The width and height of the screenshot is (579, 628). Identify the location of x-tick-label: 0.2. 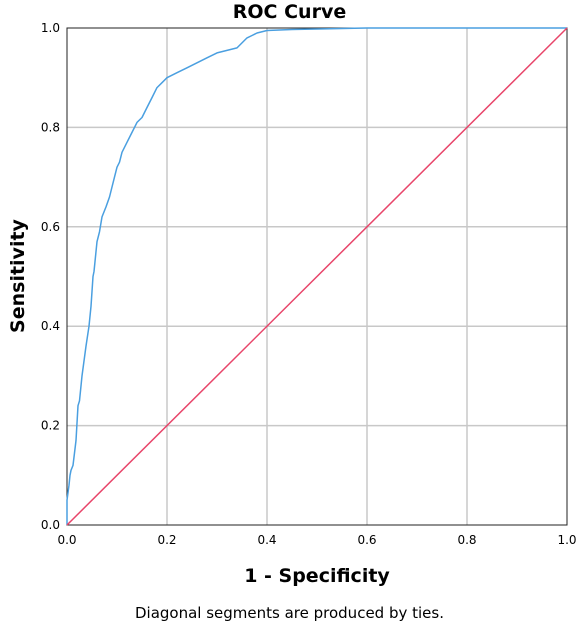
(166, 540).